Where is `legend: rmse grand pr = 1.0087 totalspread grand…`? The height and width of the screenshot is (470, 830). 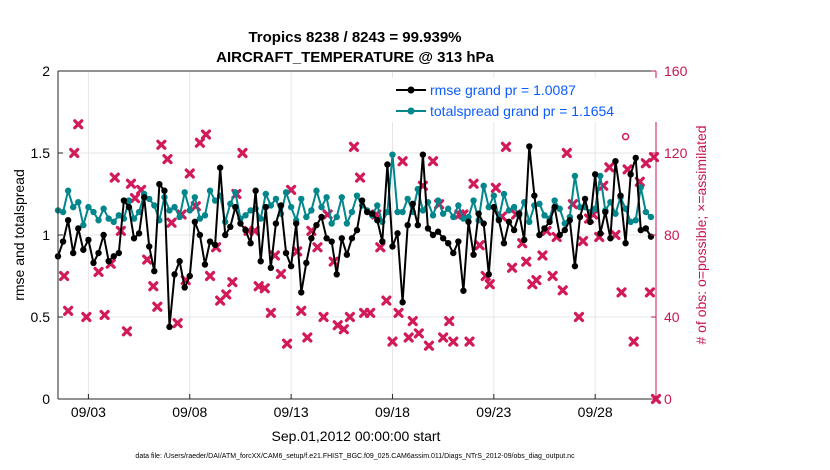
legend: rmse grand pr = 1.0087 totalspread grand… is located at coordinates (532, 100).